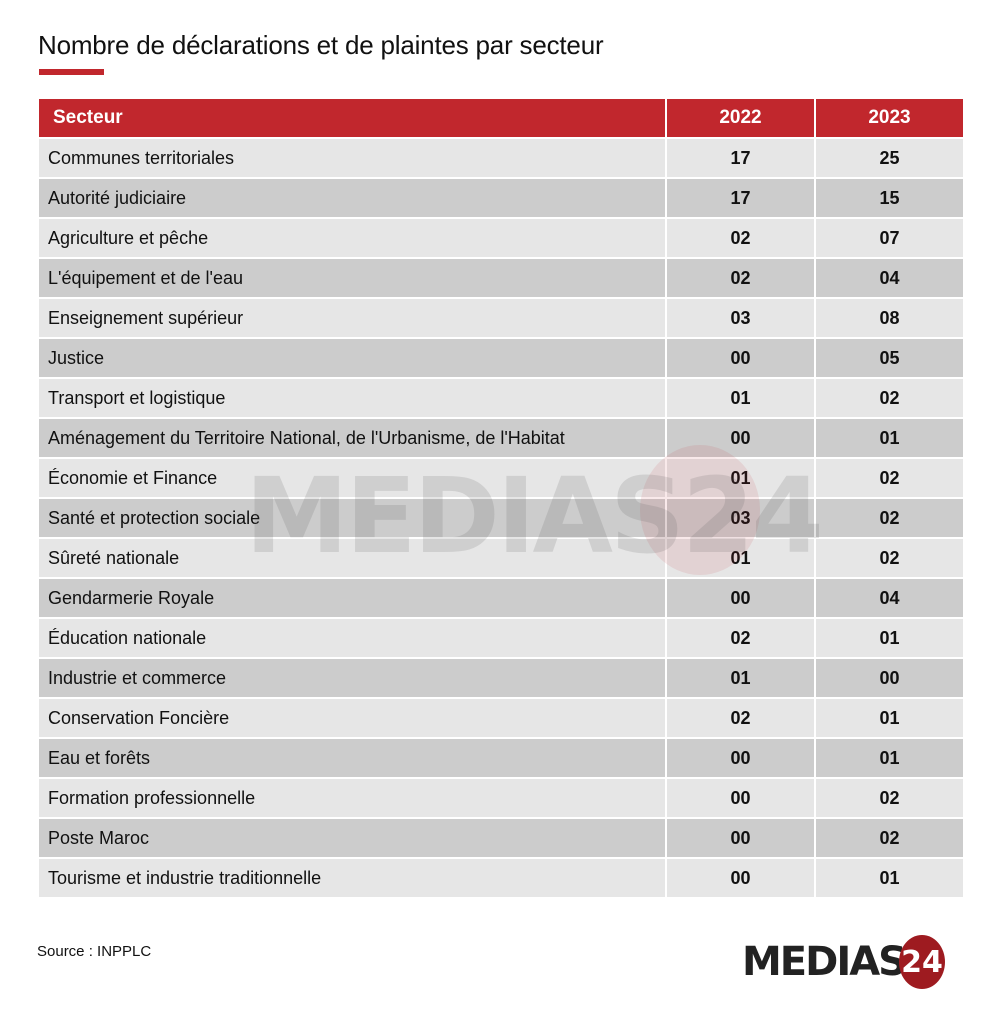 This screenshot has height=1024, width=1005. Describe the element at coordinates (352, 118) in the screenshot. I see `header-secteur: Secteur` at that location.